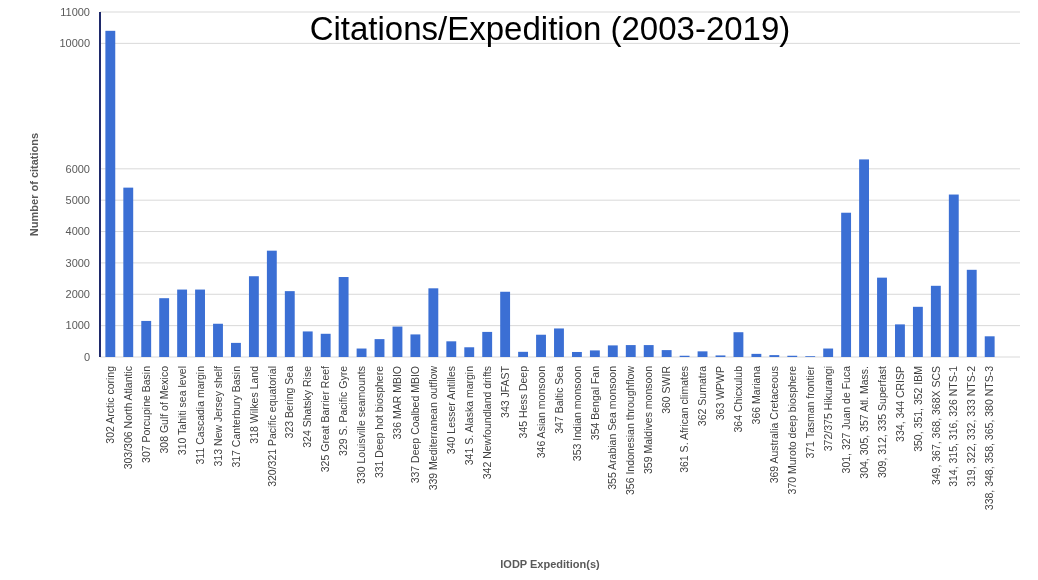  I want to click on x-tick-label: 320/321 Pacific equatorial, so click(271, 426).